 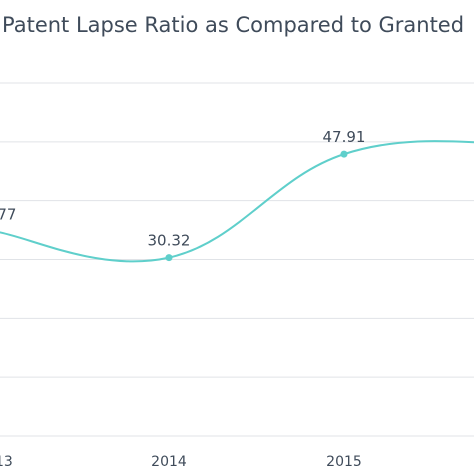 What do you see at coordinates (344, 462) in the screenshot?
I see `x-tick-label: 2015` at bounding box center [344, 462].